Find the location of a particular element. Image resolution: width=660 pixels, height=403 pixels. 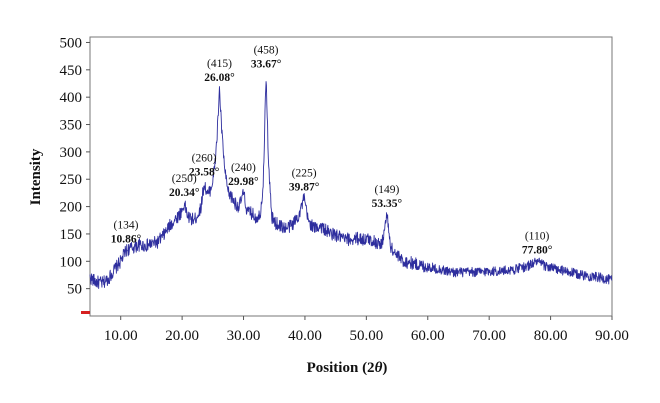

peak-angle-label: 23.58° is located at coordinates (204, 173).